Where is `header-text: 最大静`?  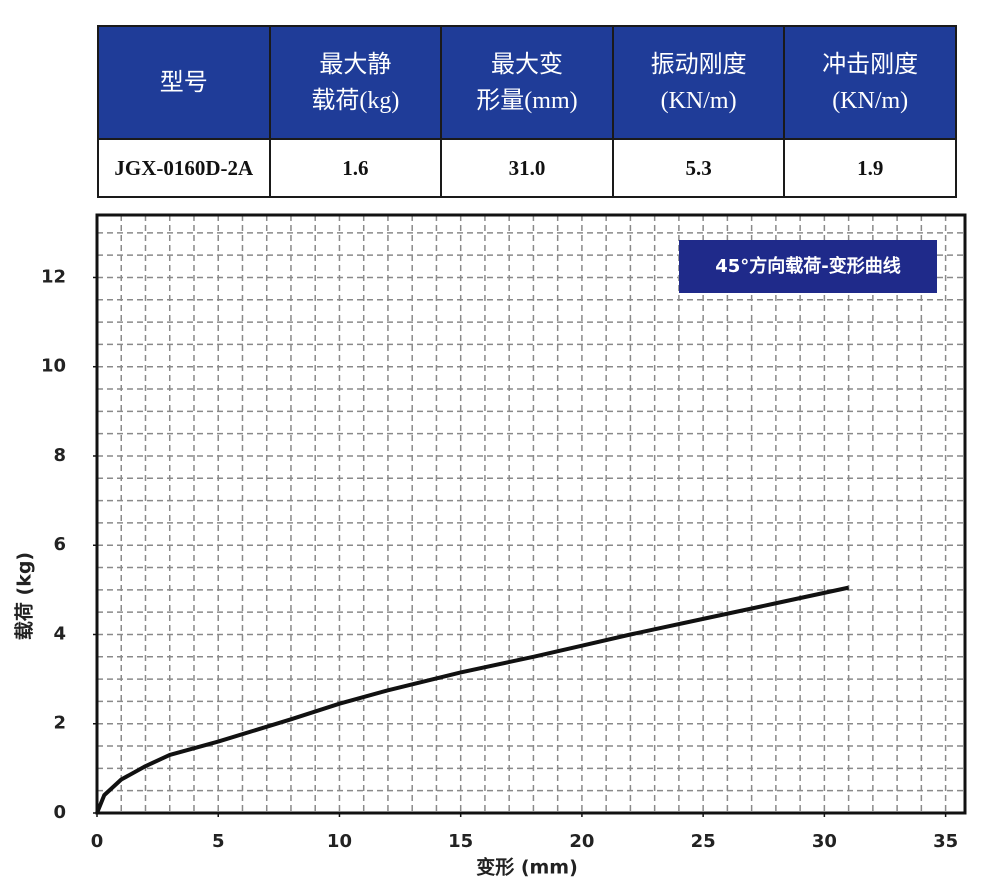
header-text: 最大静 is located at coordinates (355, 64).